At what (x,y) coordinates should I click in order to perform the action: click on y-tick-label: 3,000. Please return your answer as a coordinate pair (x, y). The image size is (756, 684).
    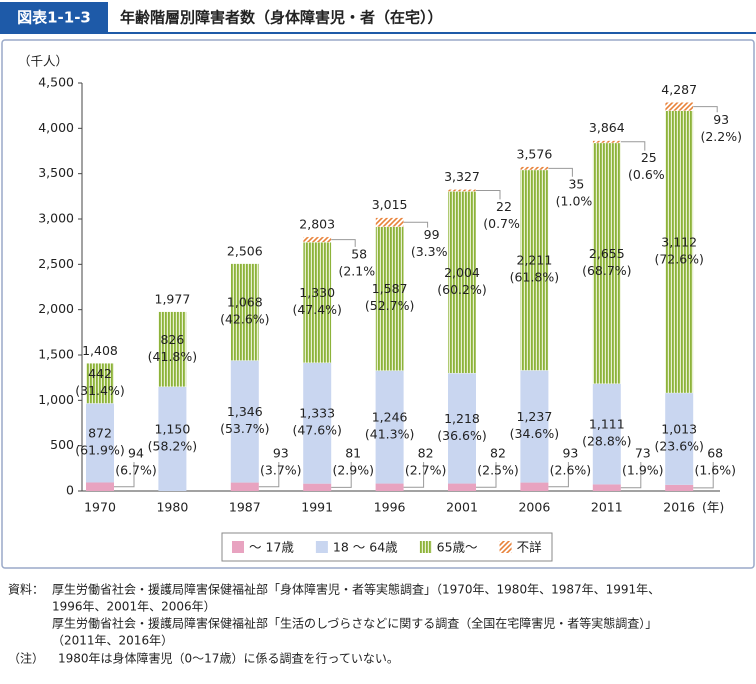
    Looking at the image, I should click on (56, 218).